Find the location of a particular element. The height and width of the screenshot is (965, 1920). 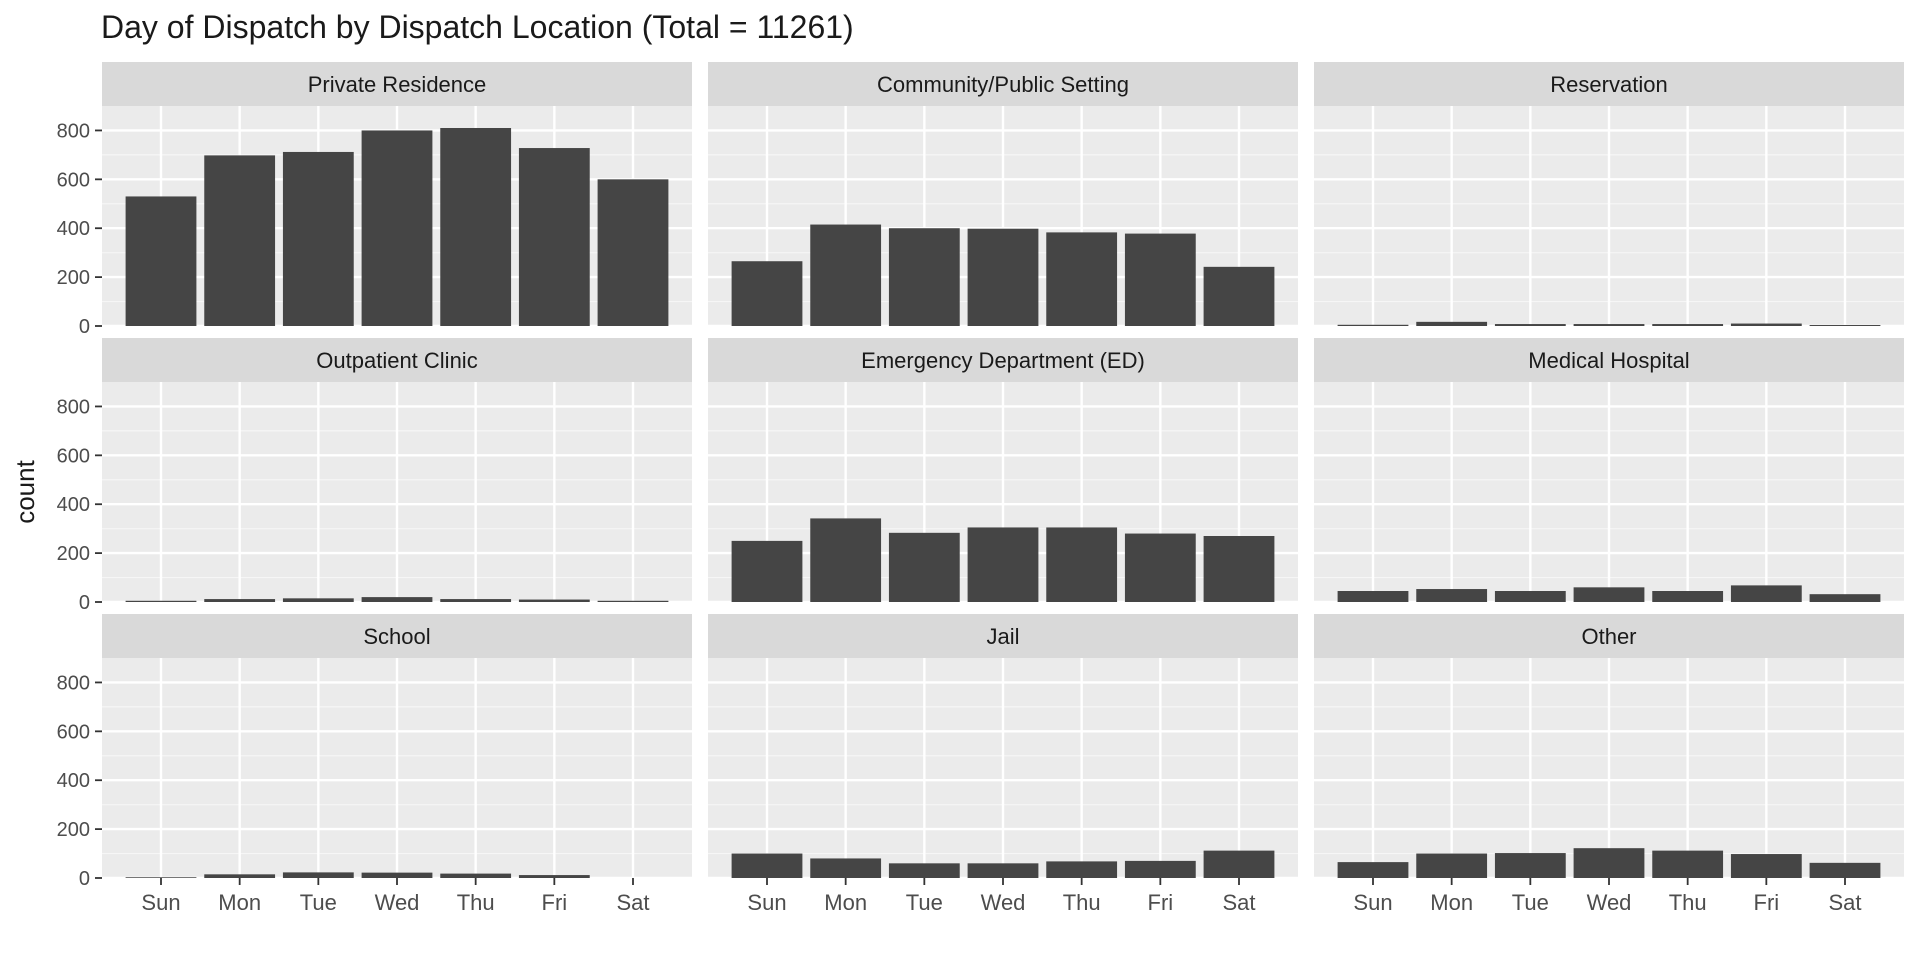

facet-strip-label: Emergency Department (ED) is located at coordinates (1003, 360).